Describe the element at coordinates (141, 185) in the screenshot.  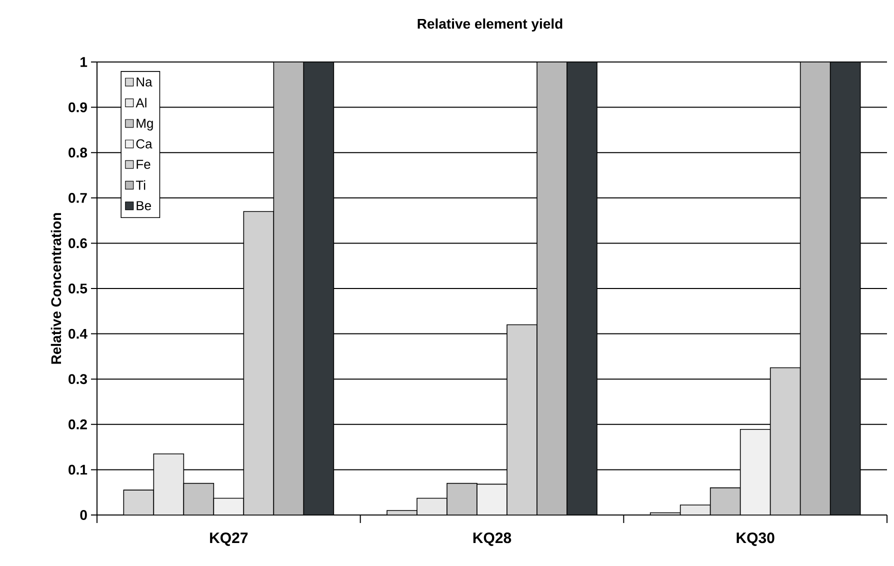
I see `legend-label: Ti` at that location.